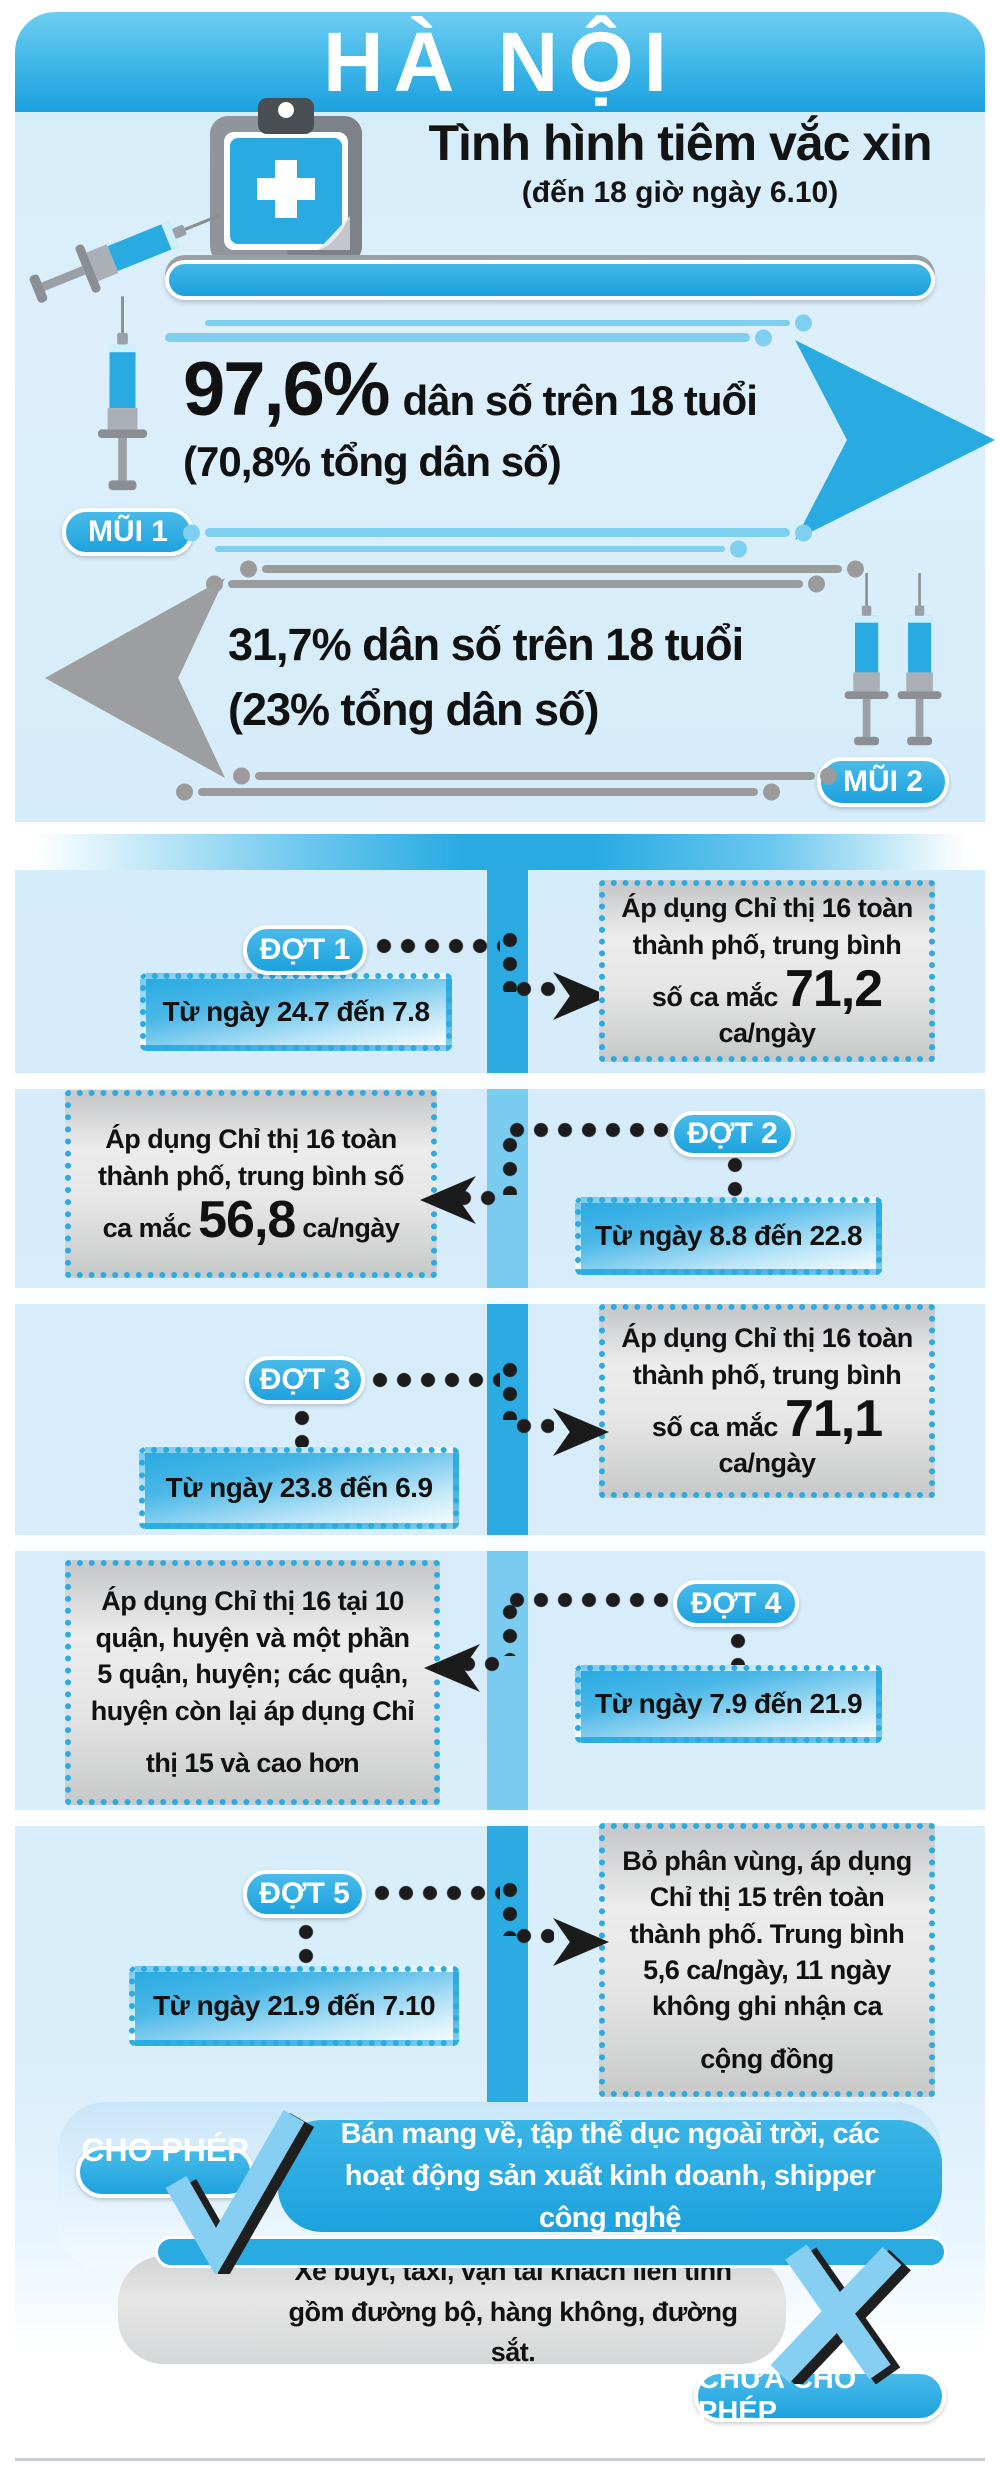 The height and width of the screenshot is (2469, 1000). What do you see at coordinates (680, 192) in the screenshot?
I see `subtitle-date: (đến 18 giờ ngày 6.10)` at bounding box center [680, 192].